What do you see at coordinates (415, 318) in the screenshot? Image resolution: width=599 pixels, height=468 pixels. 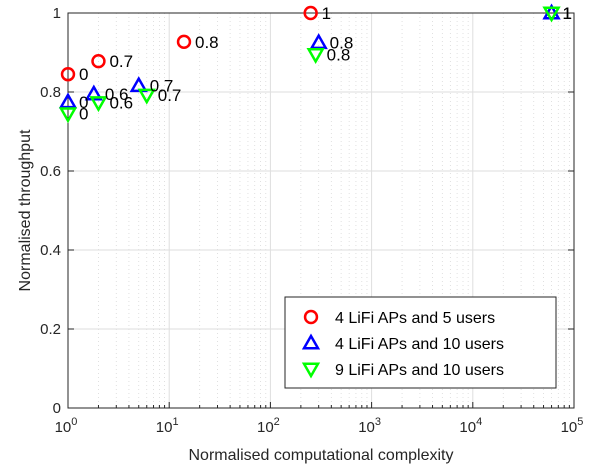 I see `legend-entry-label: 4 LiFi APs and 5 users` at bounding box center [415, 318].